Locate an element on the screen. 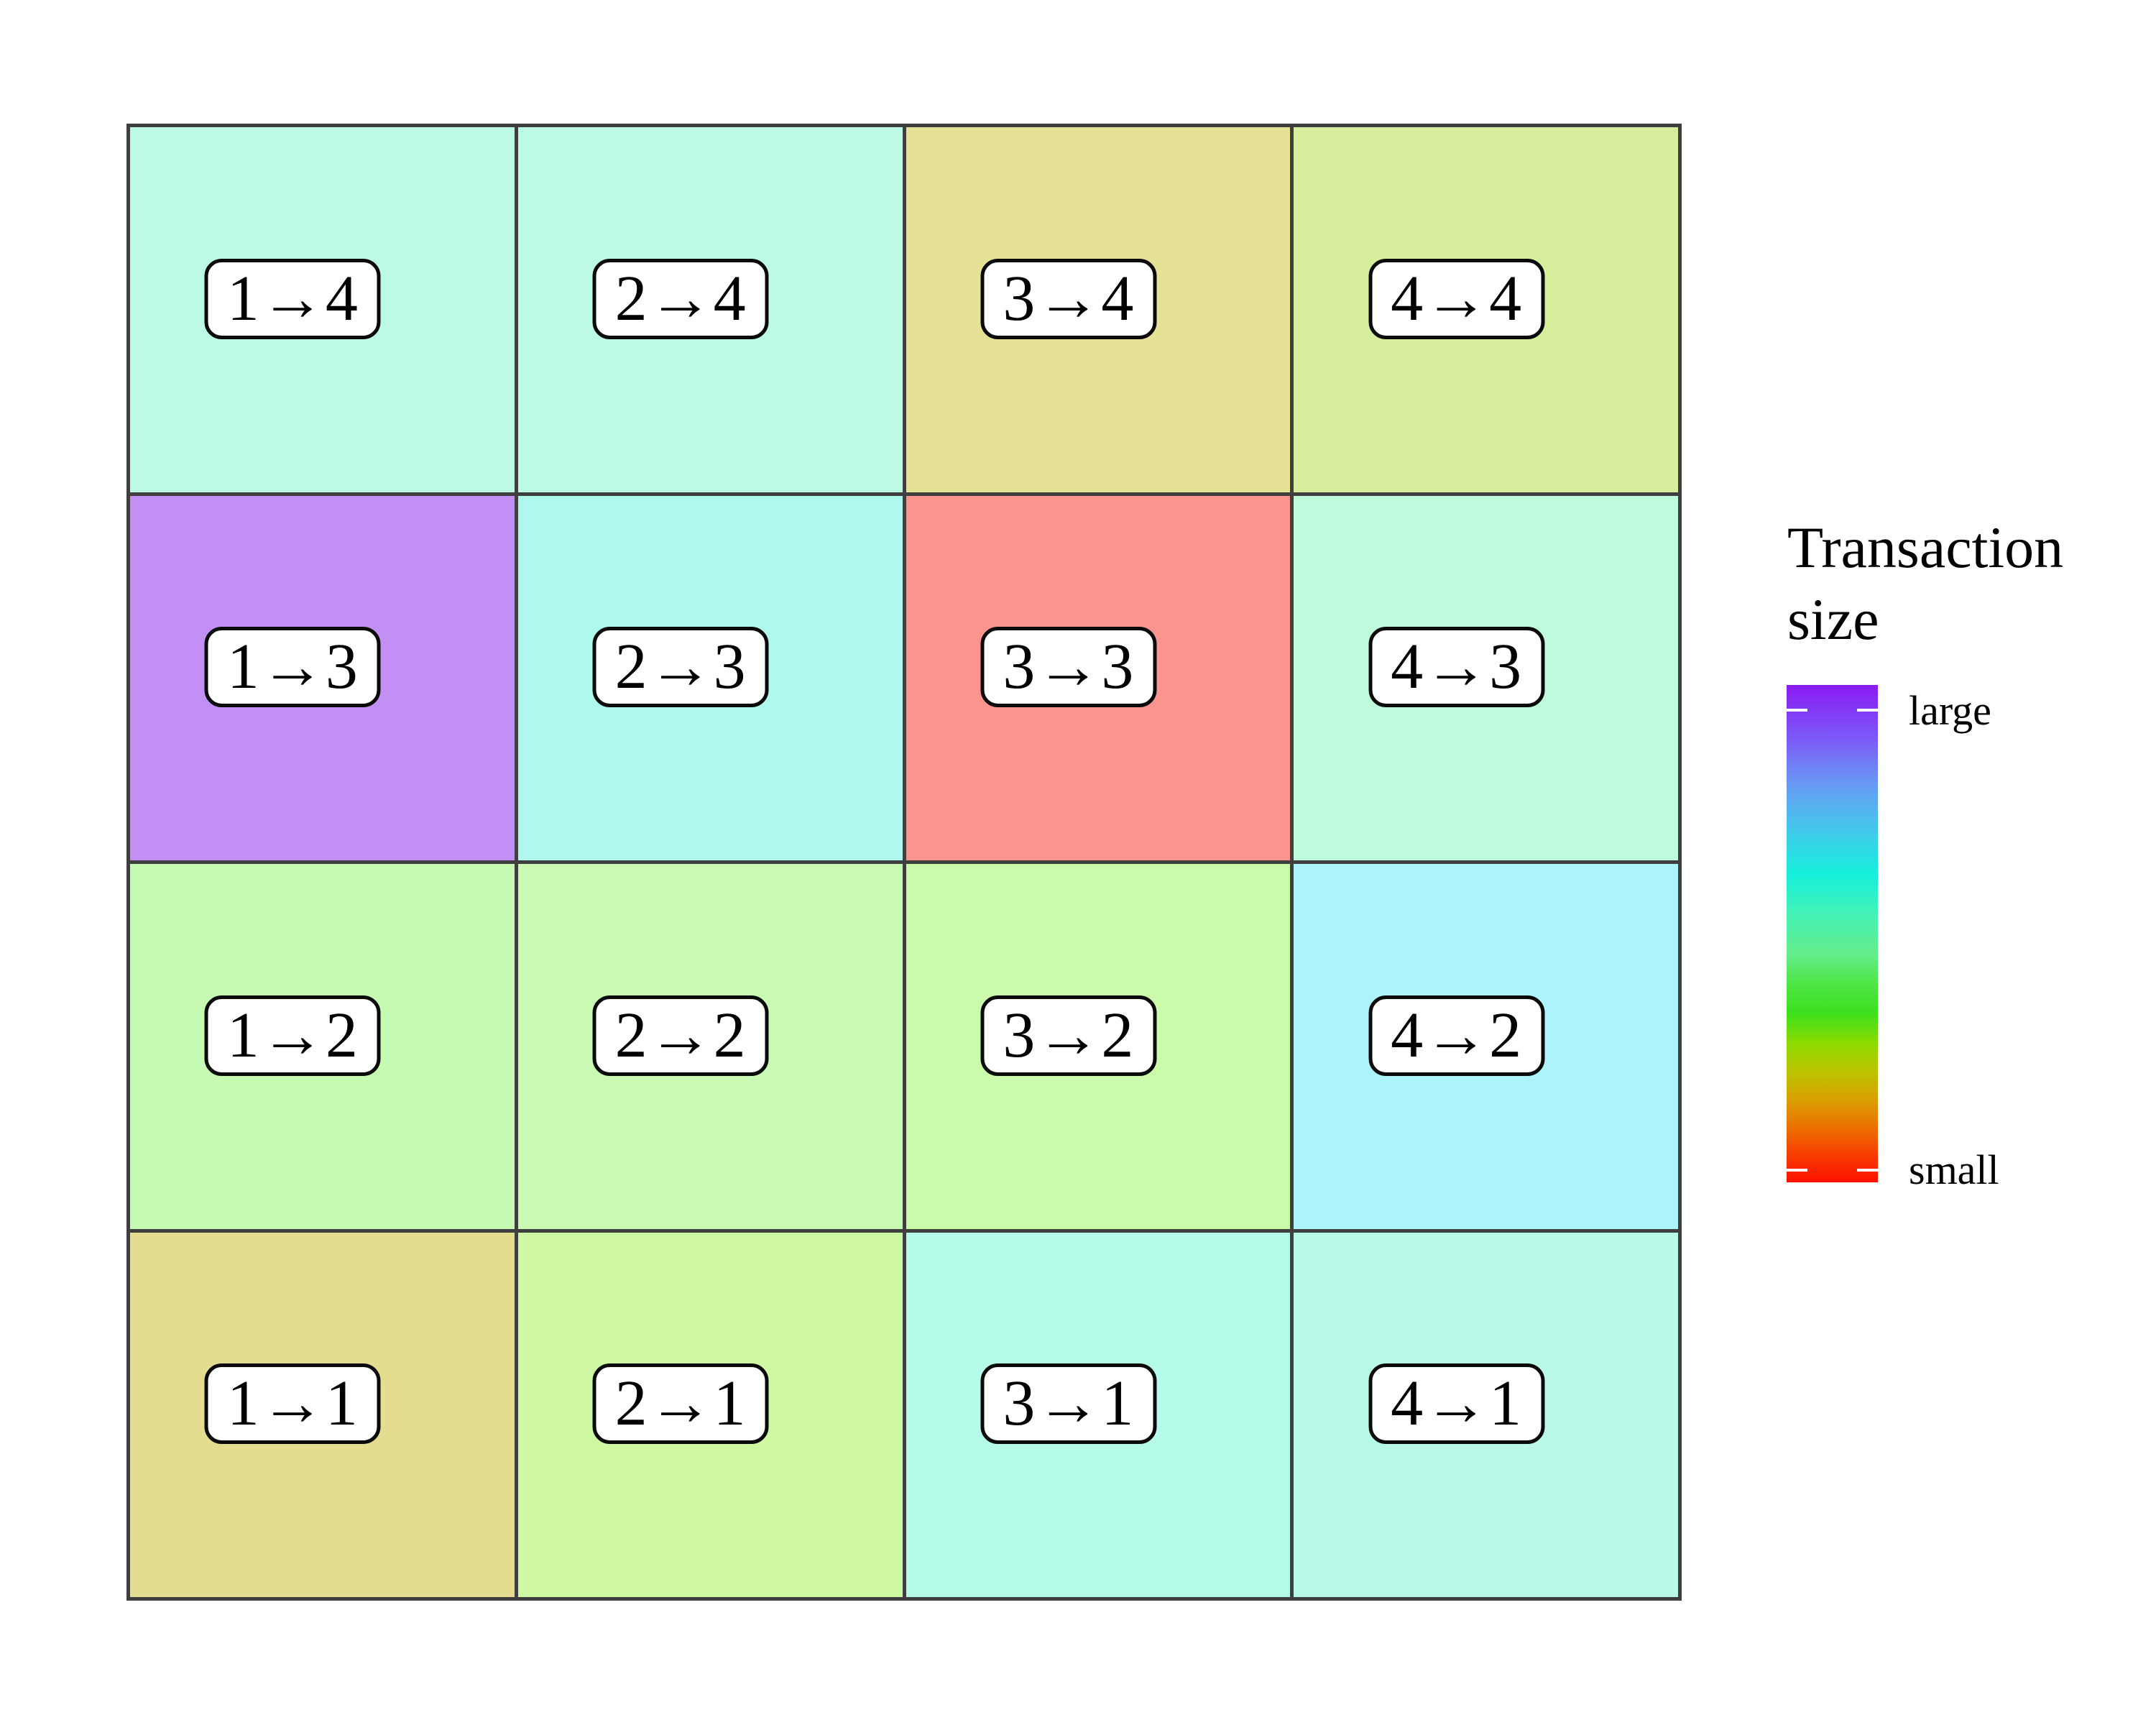 The height and width of the screenshot is (1725, 2156). legend-title-line2: size is located at coordinates (1833, 619).